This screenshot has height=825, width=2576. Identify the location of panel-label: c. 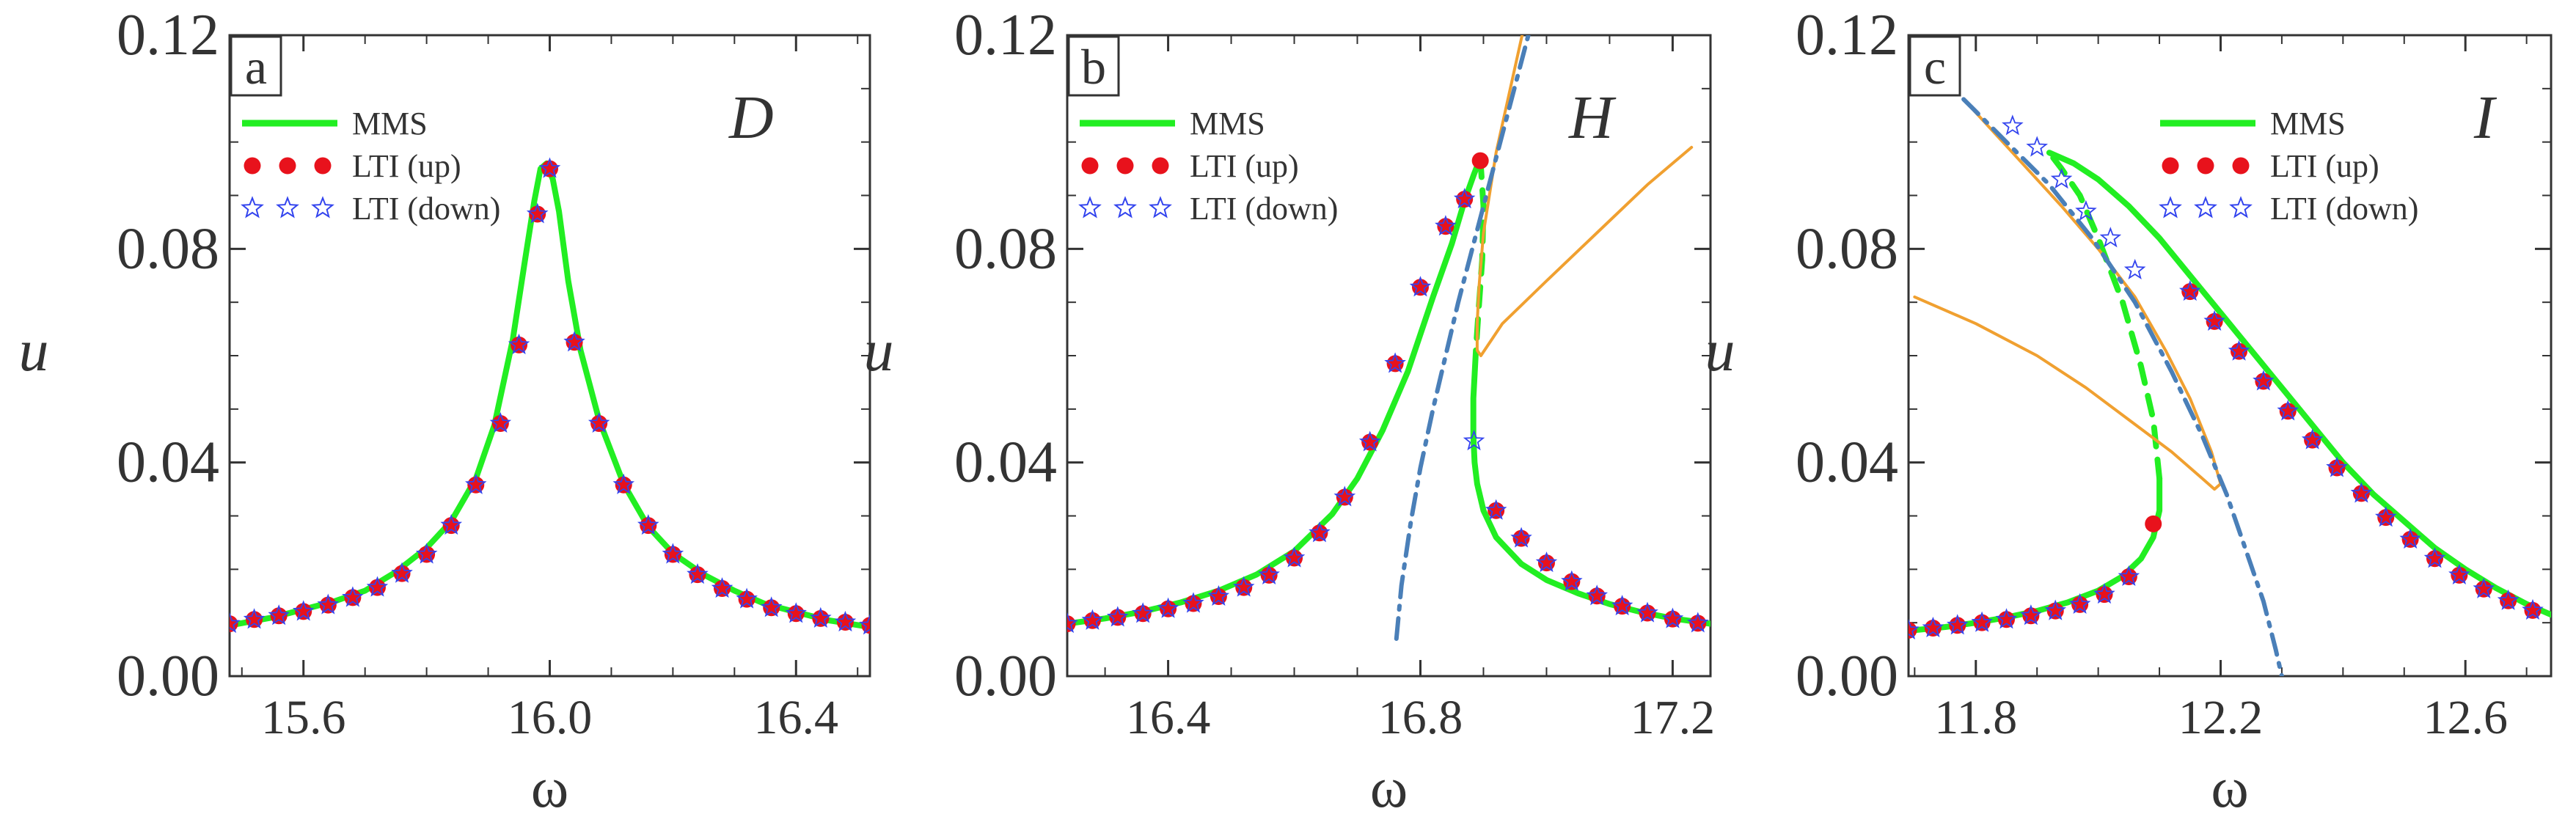
(1935, 67).